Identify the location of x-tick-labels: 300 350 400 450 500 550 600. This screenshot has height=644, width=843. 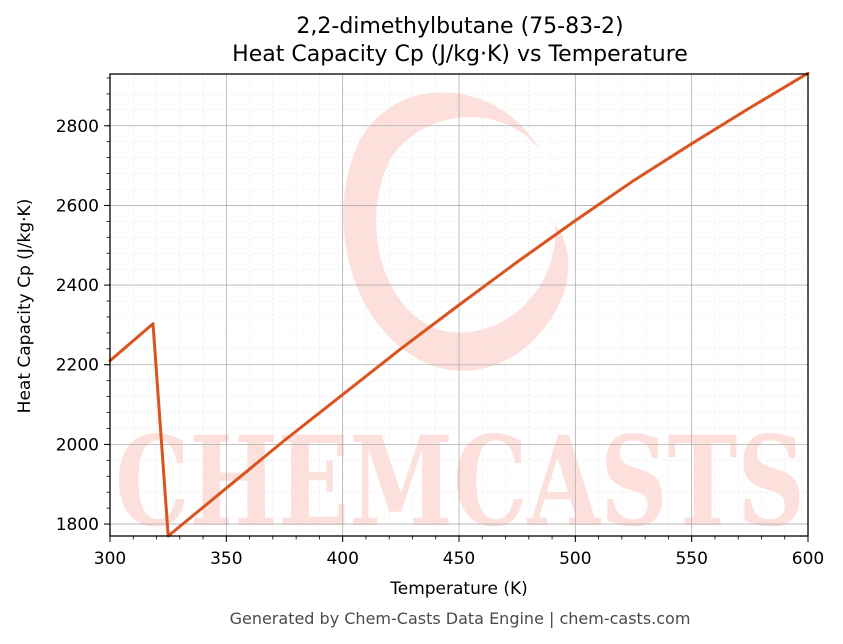
(459, 559).